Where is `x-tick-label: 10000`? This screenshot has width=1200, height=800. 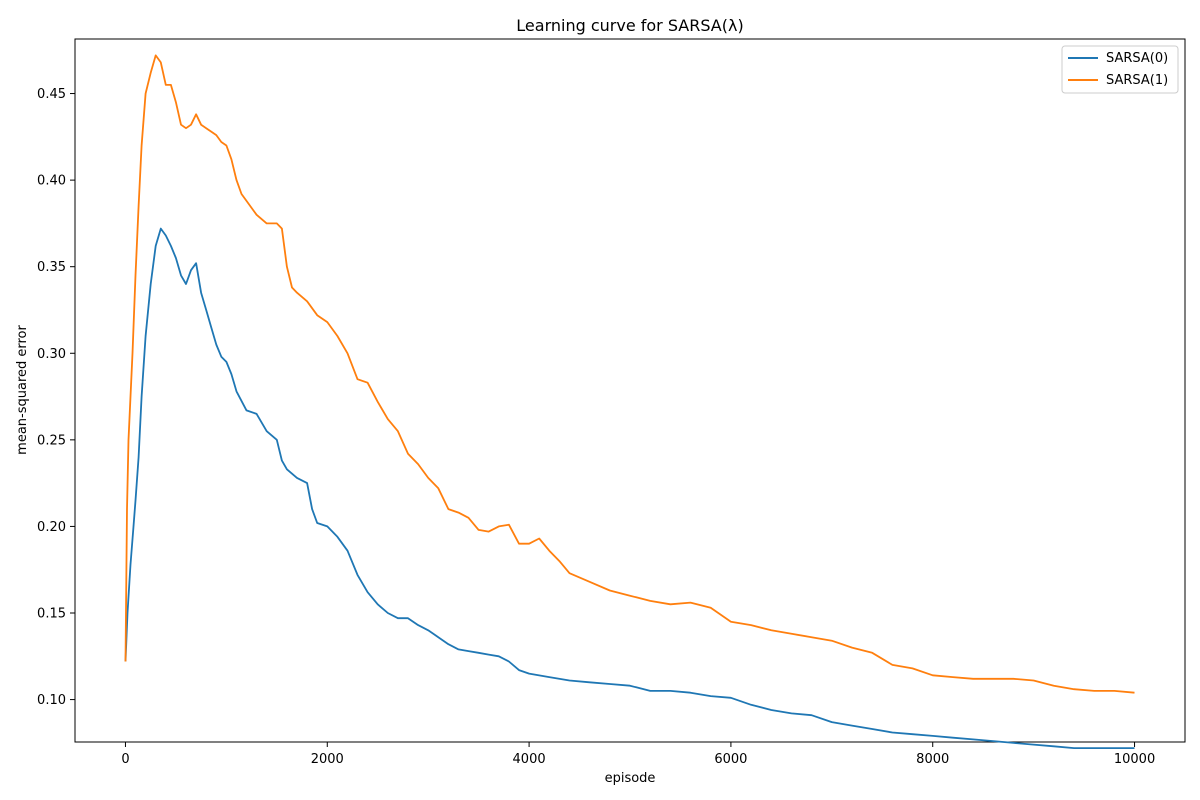 x-tick-label: 10000 is located at coordinates (1134, 759).